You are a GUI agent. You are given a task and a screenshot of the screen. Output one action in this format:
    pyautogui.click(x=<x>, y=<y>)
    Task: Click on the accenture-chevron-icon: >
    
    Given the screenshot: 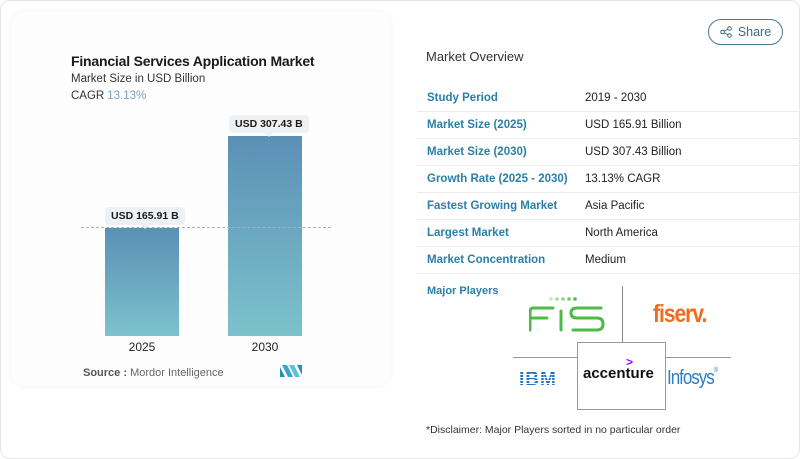 What is the action you would take?
    pyautogui.click(x=630, y=362)
    